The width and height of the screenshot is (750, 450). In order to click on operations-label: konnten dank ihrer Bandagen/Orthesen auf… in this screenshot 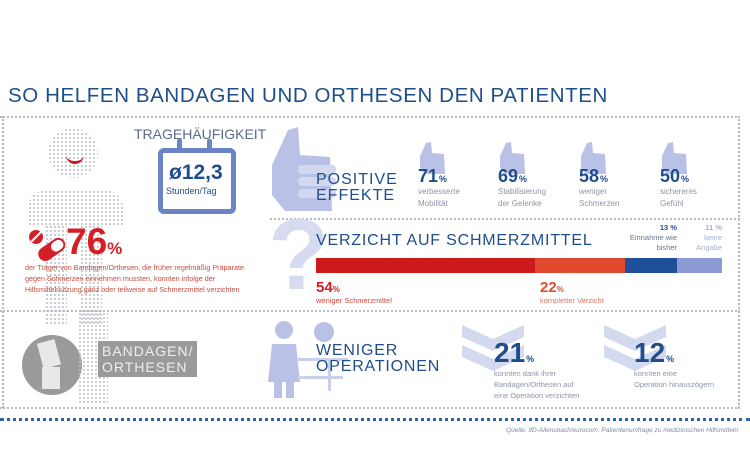, I will do `click(537, 384)`.